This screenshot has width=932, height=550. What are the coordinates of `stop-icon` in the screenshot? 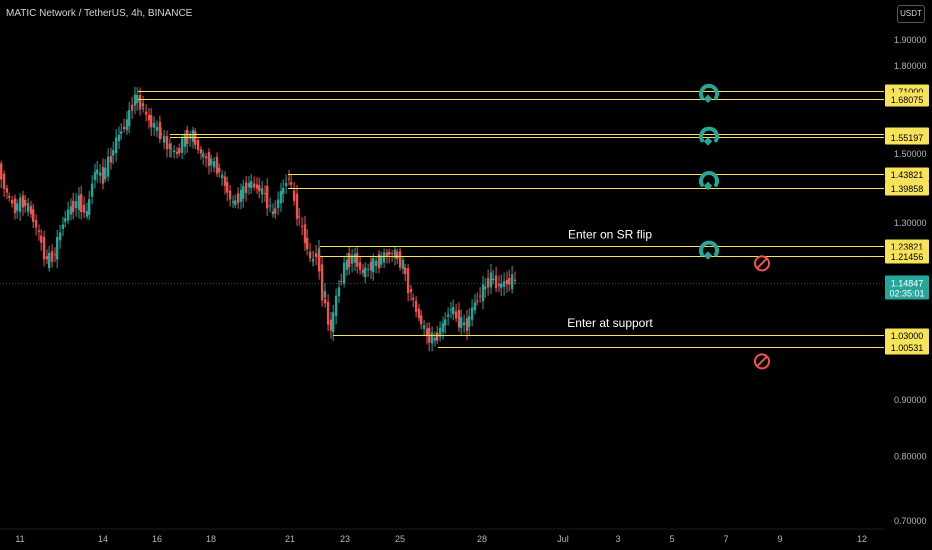 It's located at (762, 361).